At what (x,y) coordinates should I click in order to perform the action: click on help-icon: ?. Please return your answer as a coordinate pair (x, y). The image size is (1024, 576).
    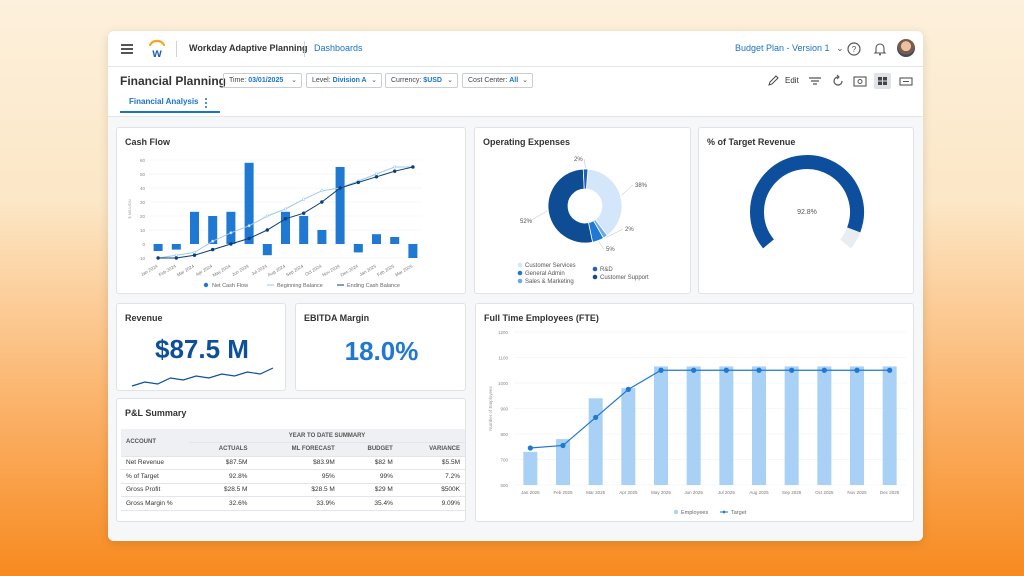
    Looking at the image, I should click on (854, 49).